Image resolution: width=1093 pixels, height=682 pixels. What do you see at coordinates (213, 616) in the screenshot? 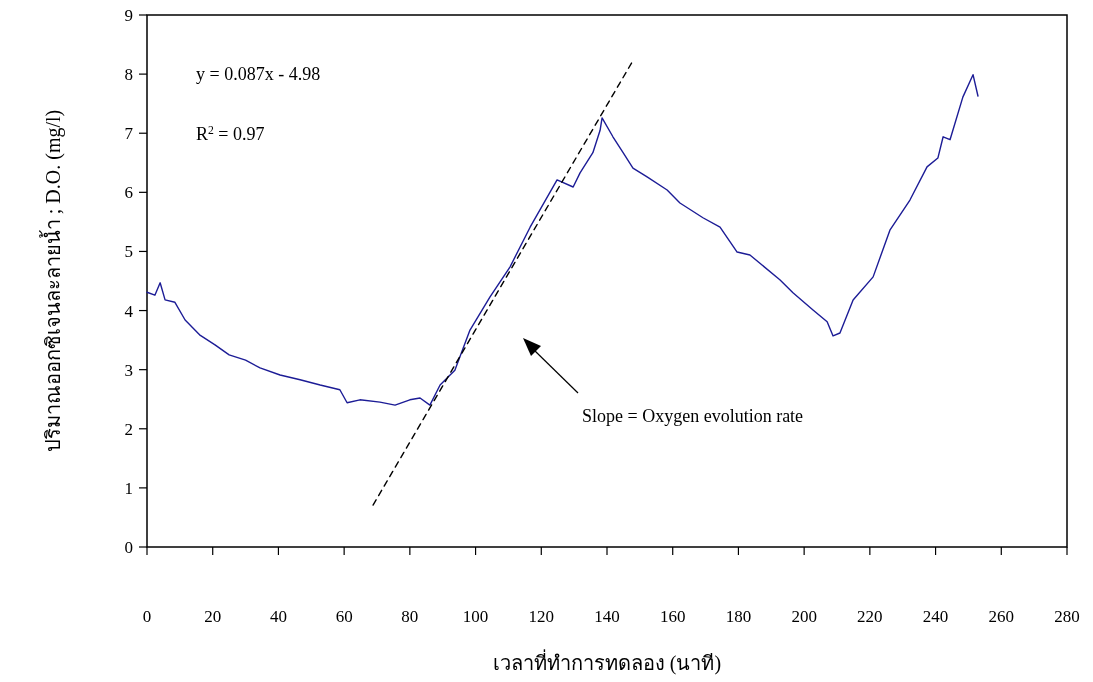
I see `x-tick-label: 20` at bounding box center [213, 616].